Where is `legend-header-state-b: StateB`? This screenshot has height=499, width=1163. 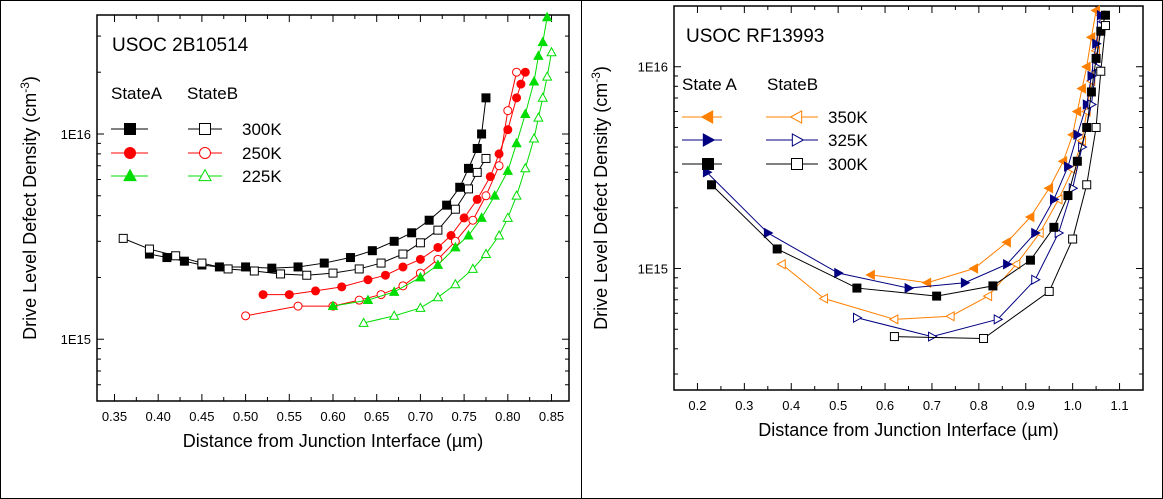
legend-header-state-b: StateB is located at coordinates (792, 84).